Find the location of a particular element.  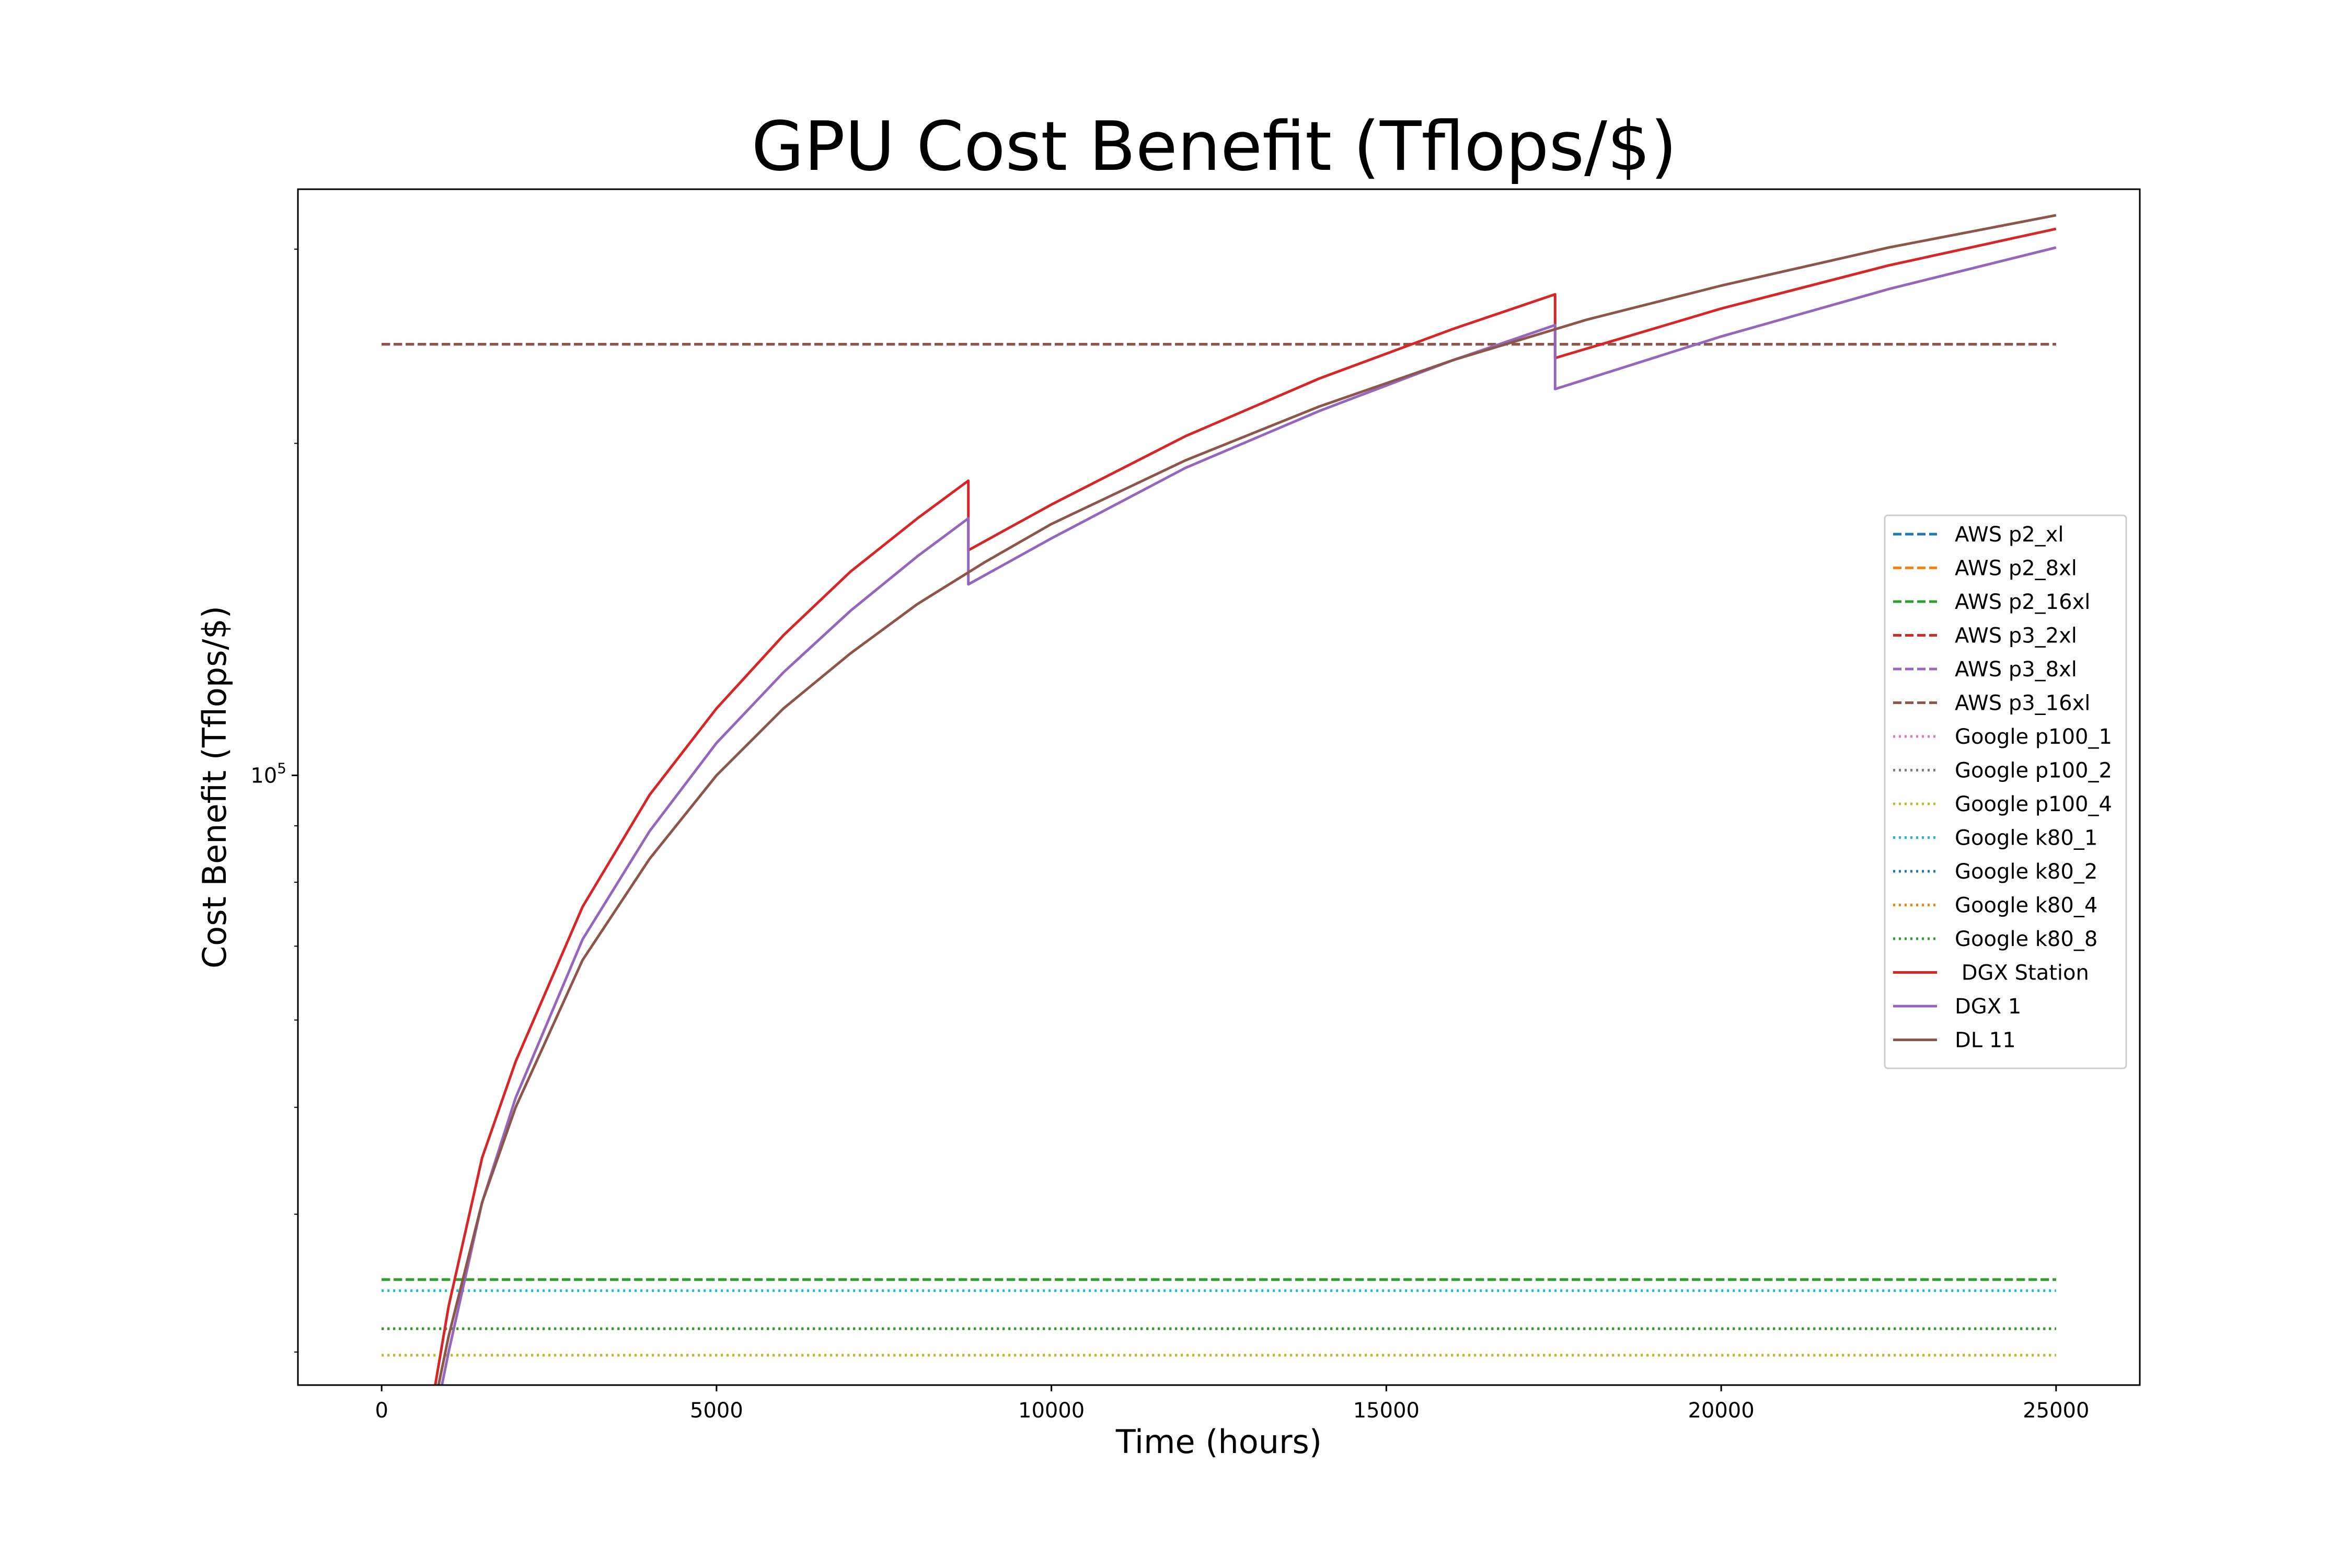

legend-label-dgx-1: DGX 1 is located at coordinates (1988, 1007).